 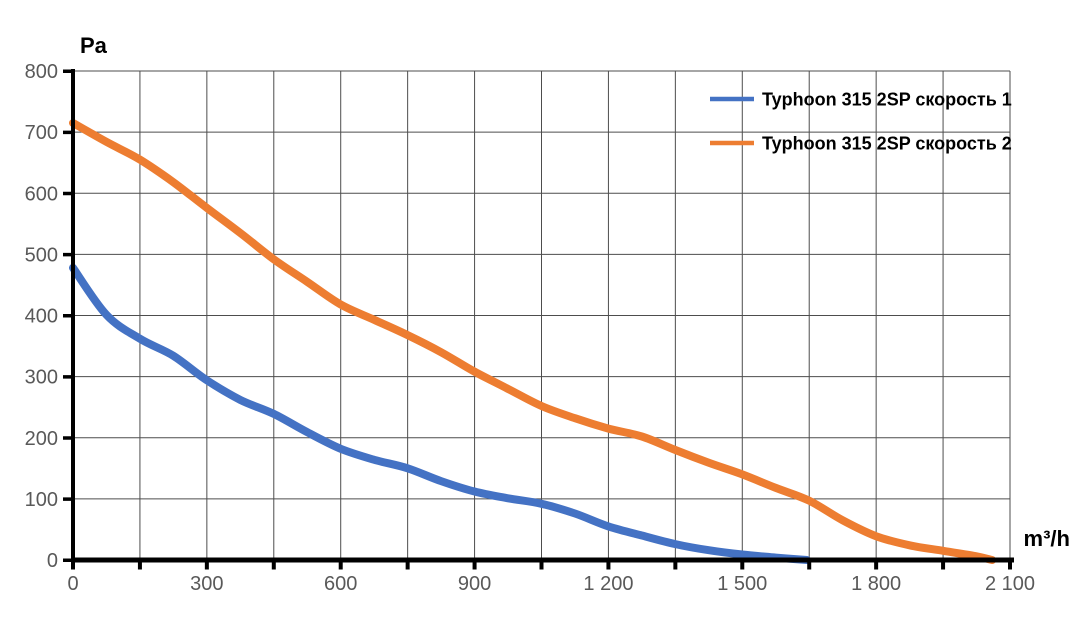 What do you see at coordinates (41, 194) in the screenshot?
I see `y-tick-label: 600` at bounding box center [41, 194].